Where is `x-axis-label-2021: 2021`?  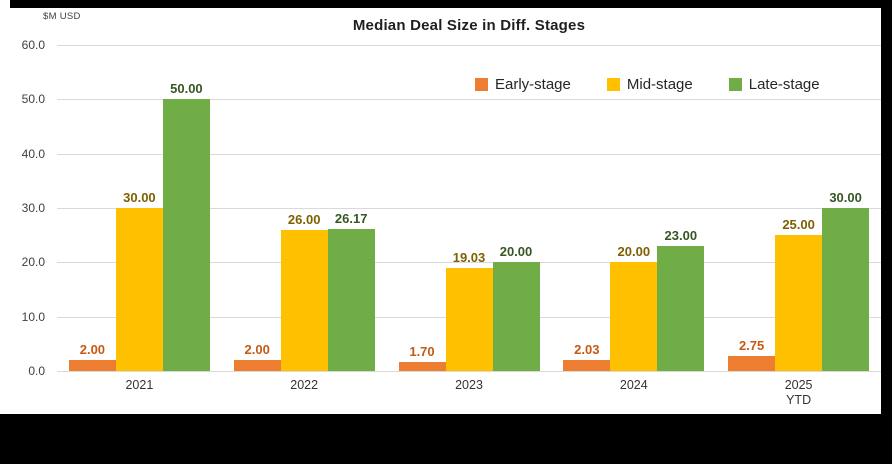 x-axis-label-2021: 2021 is located at coordinates (139, 385).